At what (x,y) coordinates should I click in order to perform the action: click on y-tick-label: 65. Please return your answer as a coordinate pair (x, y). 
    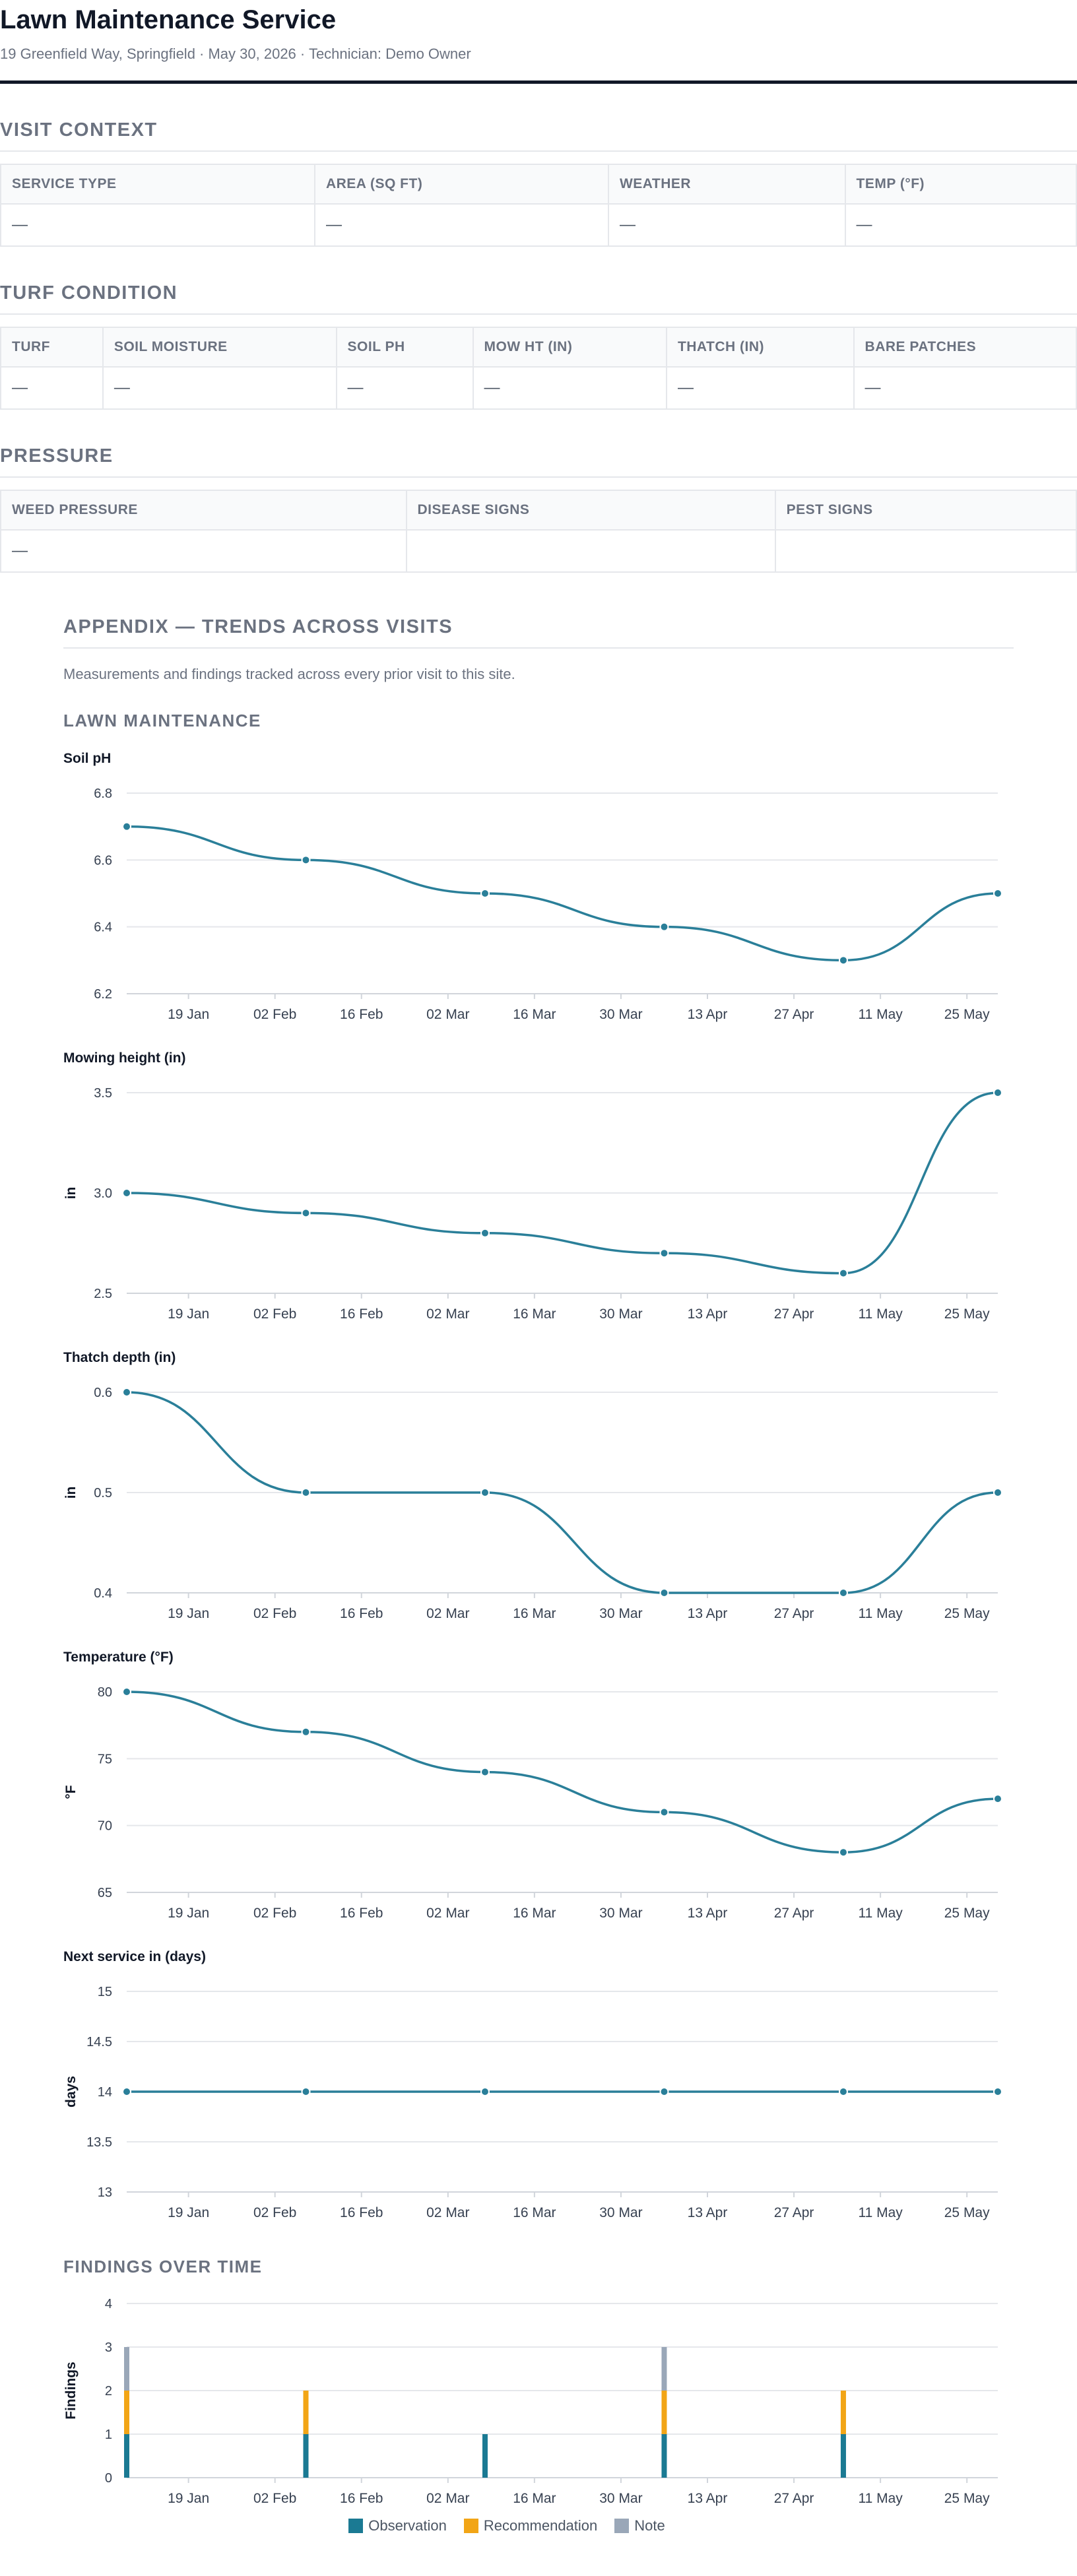
    Looking at the image, I should click on (105, 1893).